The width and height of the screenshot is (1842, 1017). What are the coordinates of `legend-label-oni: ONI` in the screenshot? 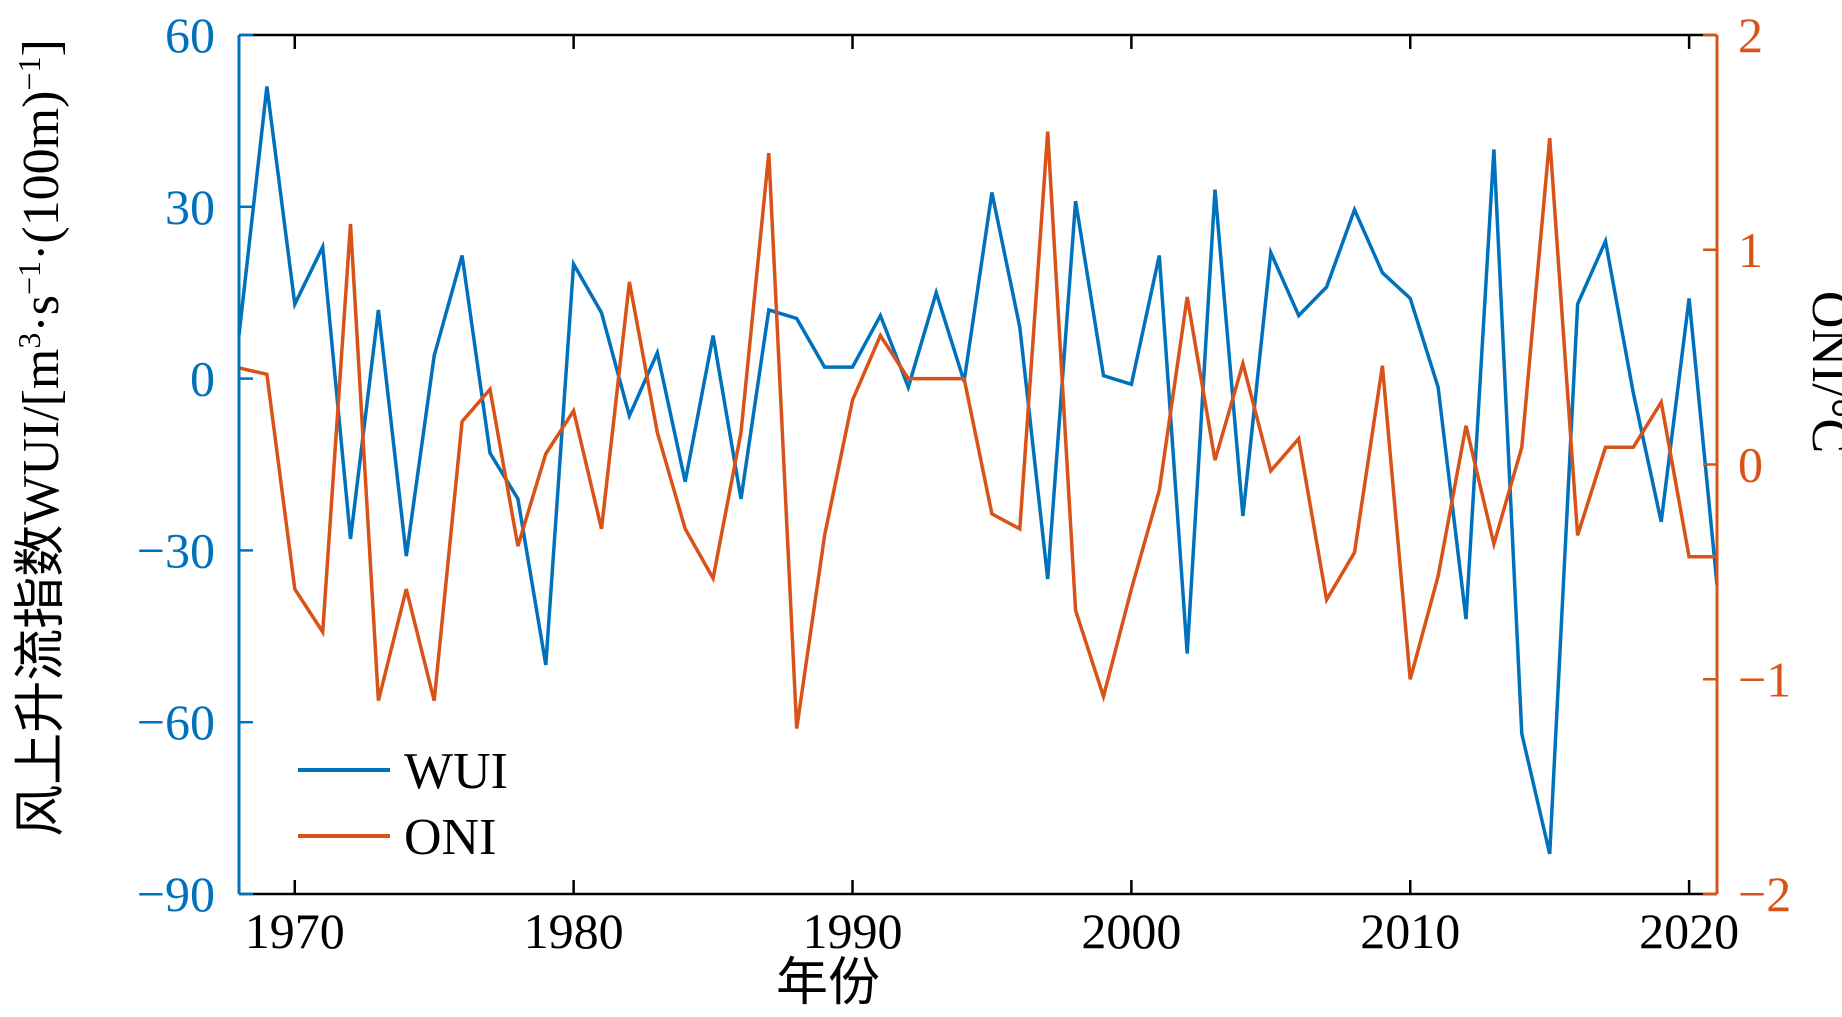 It's located at (450, 837).